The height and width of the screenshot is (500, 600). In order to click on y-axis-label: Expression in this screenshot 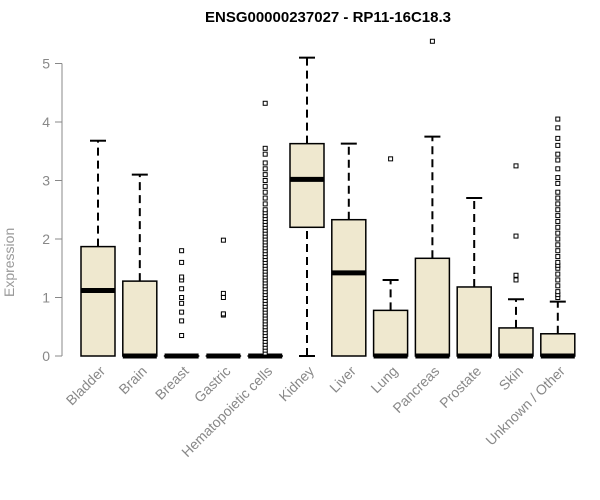, I will do `click(9, 262)`.